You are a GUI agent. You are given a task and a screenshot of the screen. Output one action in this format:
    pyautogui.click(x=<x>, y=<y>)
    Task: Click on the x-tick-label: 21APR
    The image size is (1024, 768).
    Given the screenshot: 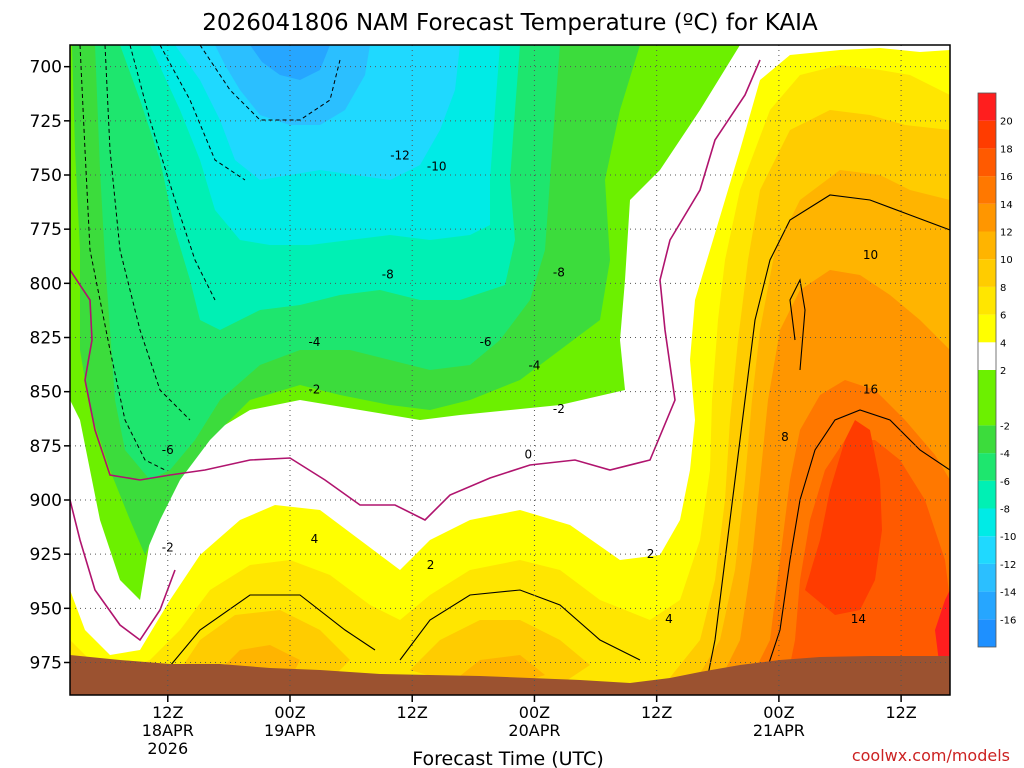 What is the action you would take?
    pyautogui.click(x=779, y=730)
    